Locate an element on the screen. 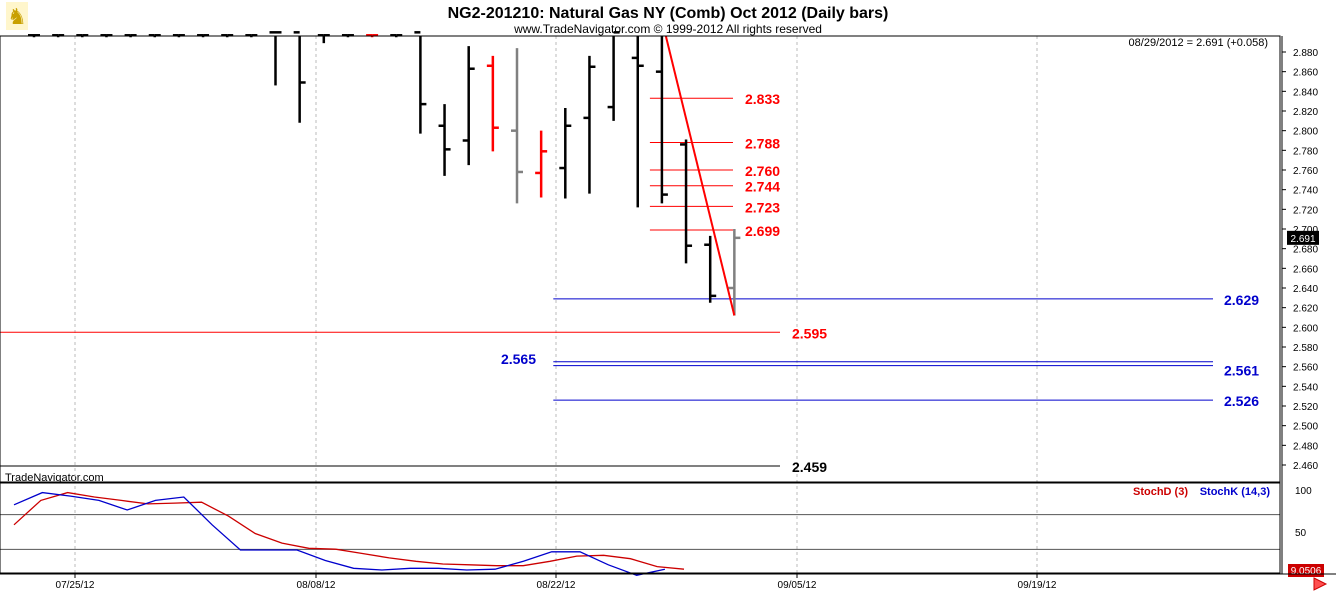 This screenshot has width=1336, height=594. level-label: 2.459 is located at coordinates (809, 467).